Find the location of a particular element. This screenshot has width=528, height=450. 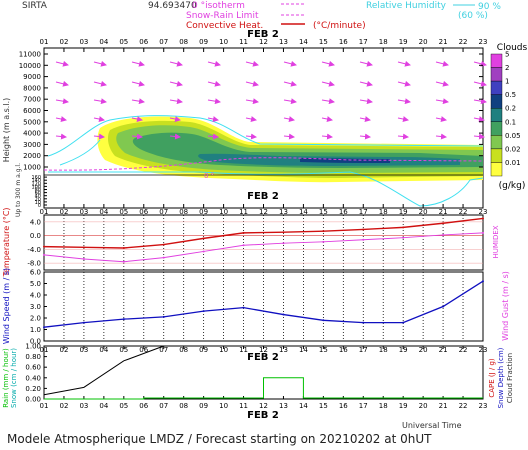

temperature-ylabel: Temperature (°C) is located at coordinates (6, 242).